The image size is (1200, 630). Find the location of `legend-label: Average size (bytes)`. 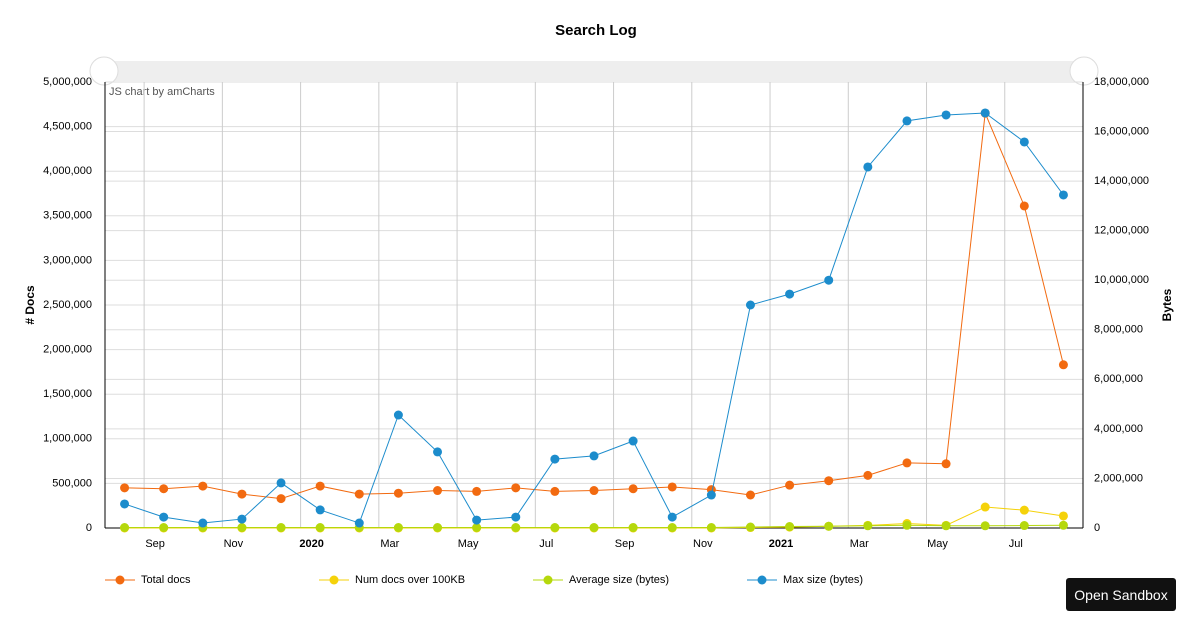

legend-label: Average size (bytes) is located at coordinates (619, 580).